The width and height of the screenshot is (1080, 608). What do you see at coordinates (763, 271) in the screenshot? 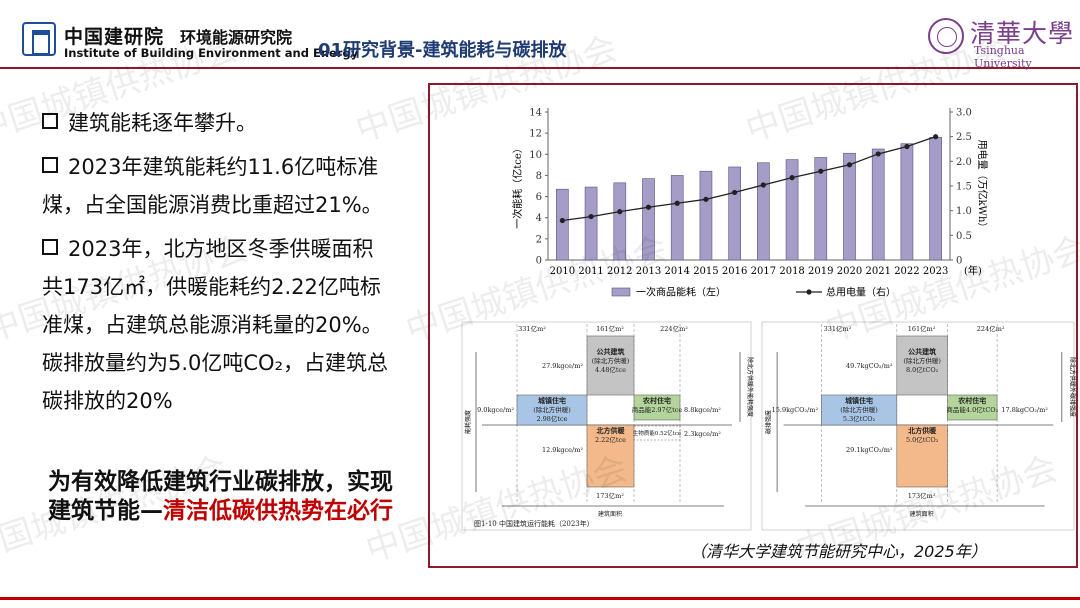
I see `x-tick-label: 2017` at bounding box center [763, 271].